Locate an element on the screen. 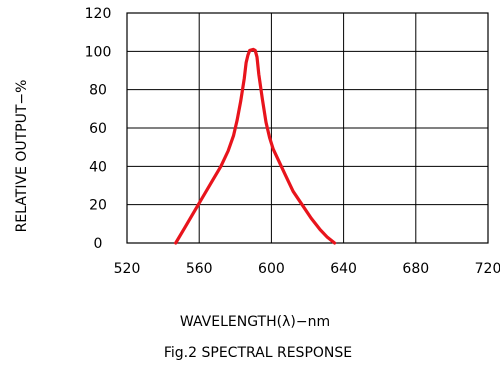 The image size is (500, 367). y-tick-label: 80 is located at coordinates (98, 91).